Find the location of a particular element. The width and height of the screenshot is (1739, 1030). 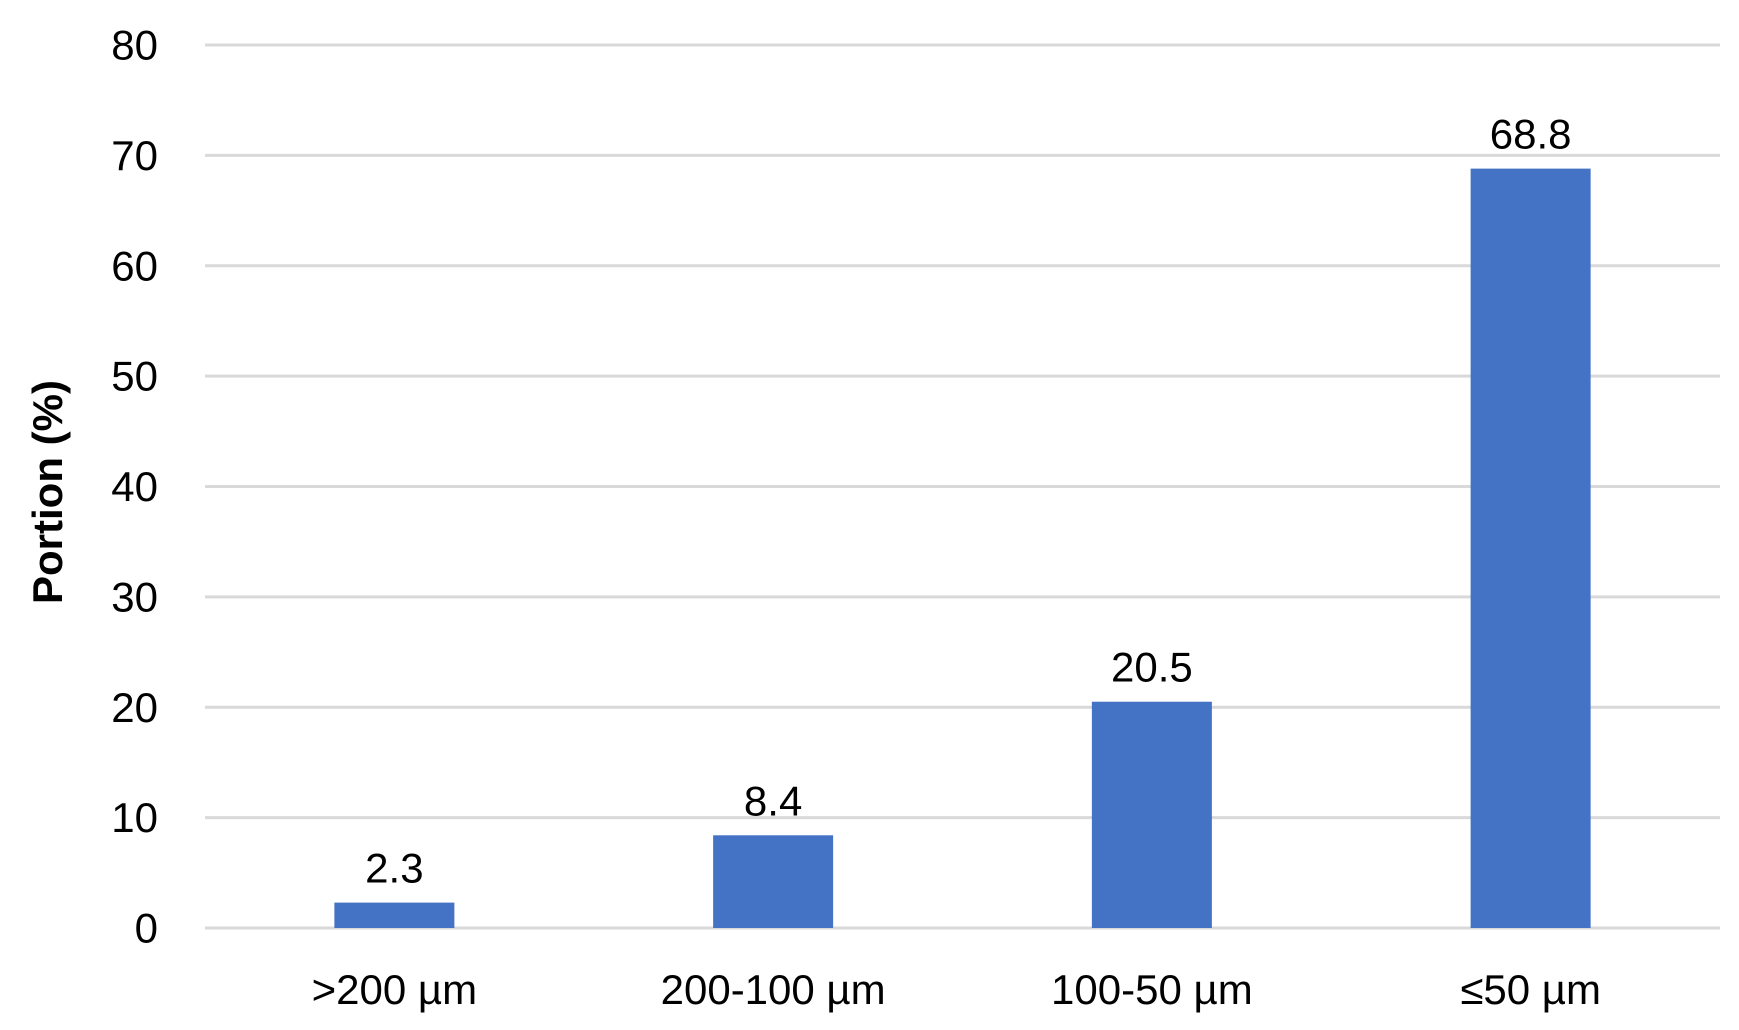

y-tick-label: 80 is located at coordinates (134, 45).